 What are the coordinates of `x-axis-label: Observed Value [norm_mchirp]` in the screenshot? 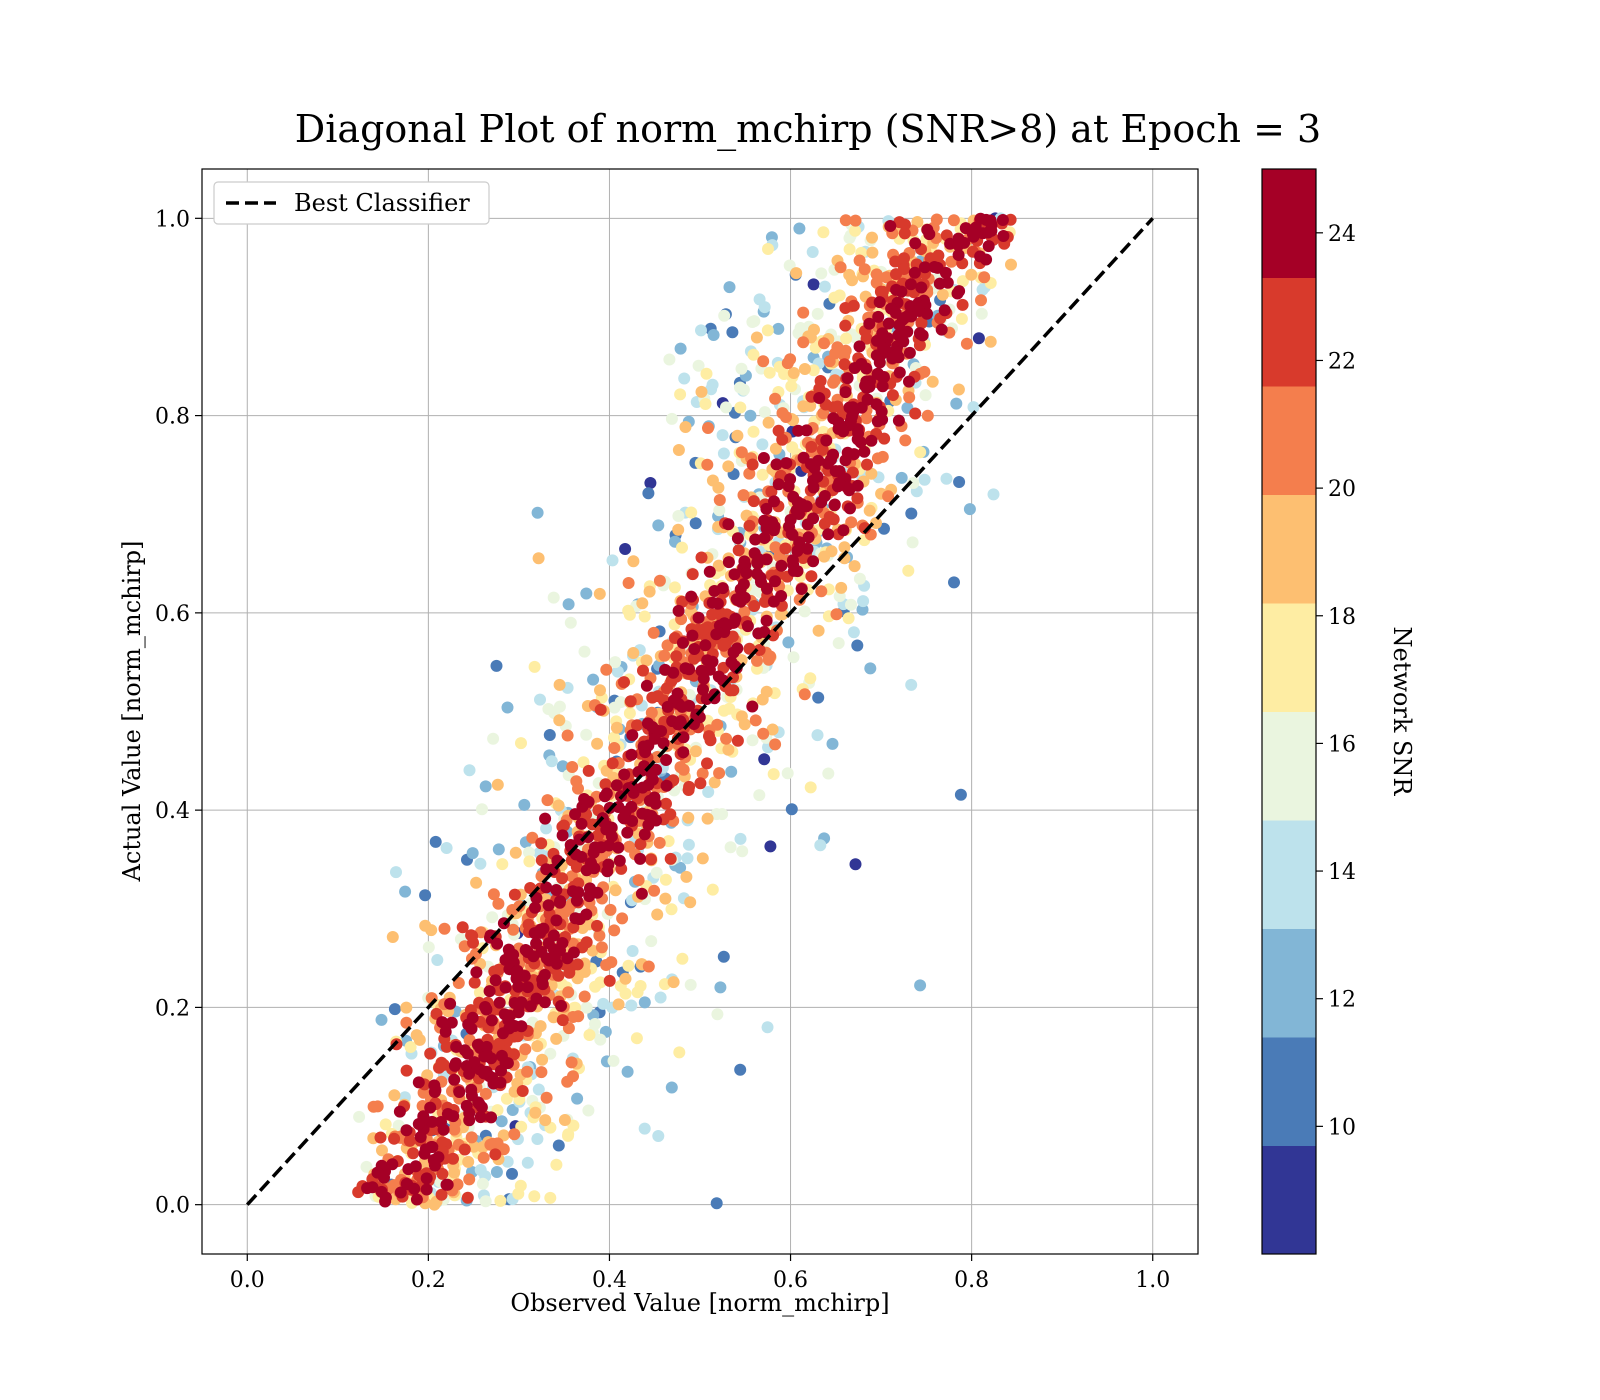 It's located at (699, 1303).